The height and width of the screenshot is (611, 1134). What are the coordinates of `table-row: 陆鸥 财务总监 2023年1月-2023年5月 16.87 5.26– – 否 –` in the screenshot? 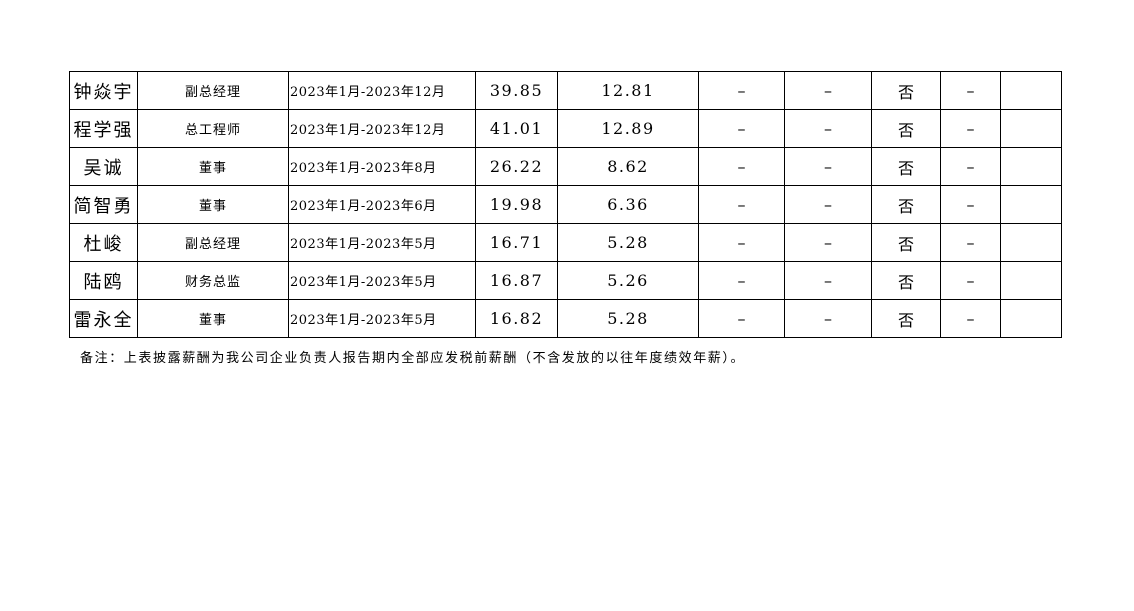 It's located at (565, 280).